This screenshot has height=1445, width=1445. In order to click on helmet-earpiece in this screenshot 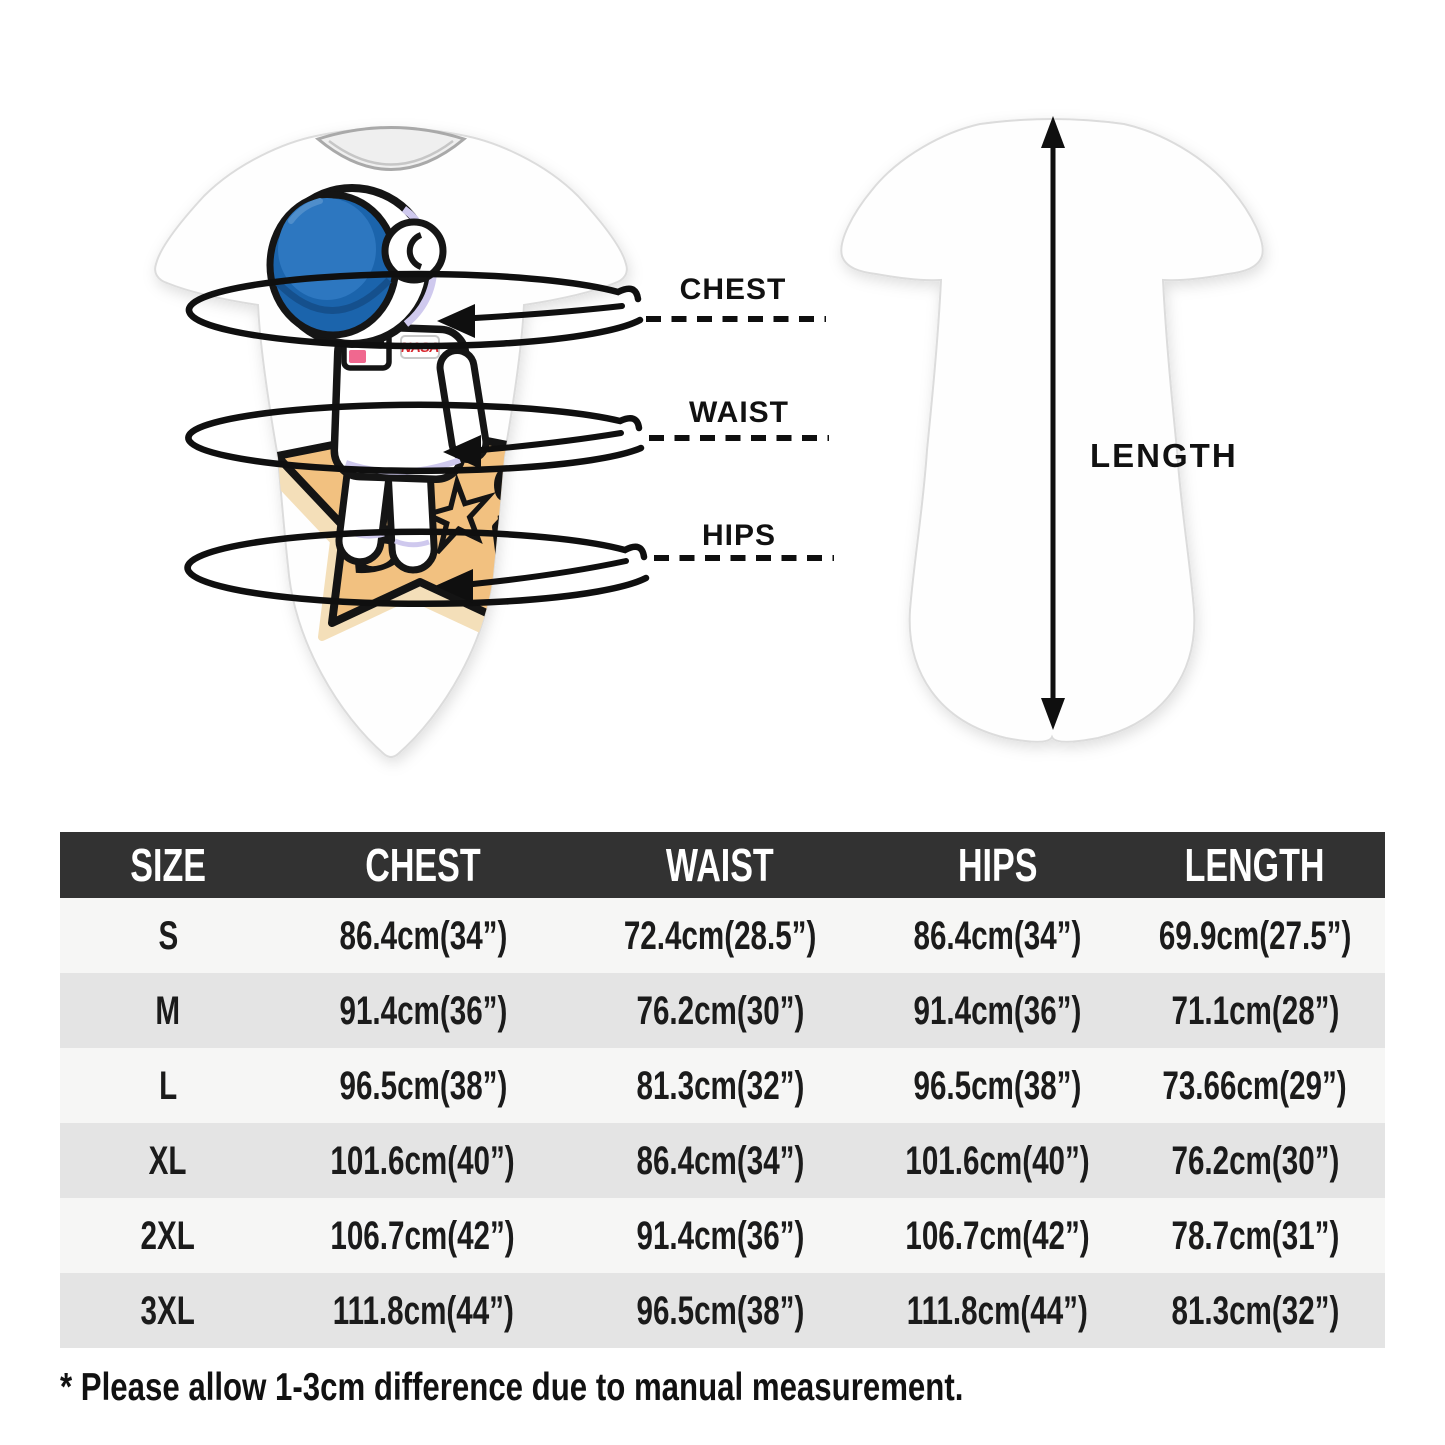, I will do `click(414, 251)`.